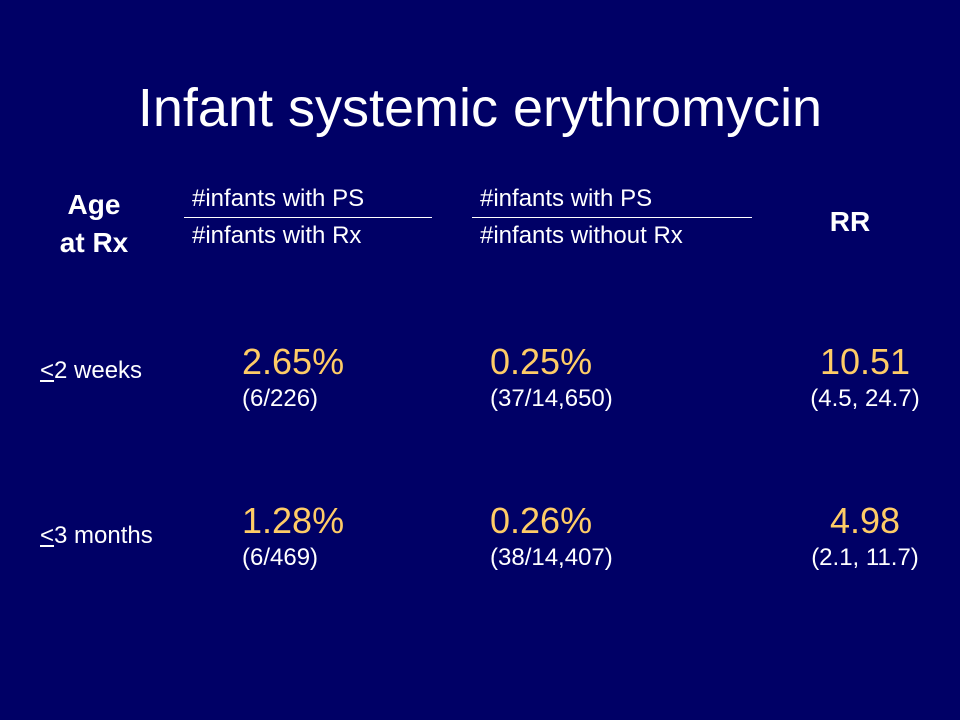 This screenshot has height=720, width=960. What do you see at coordinates (551, 557) in the screenshot?
I see `without-rx-count: (38/14,407)` at bounding box center [551, 557].